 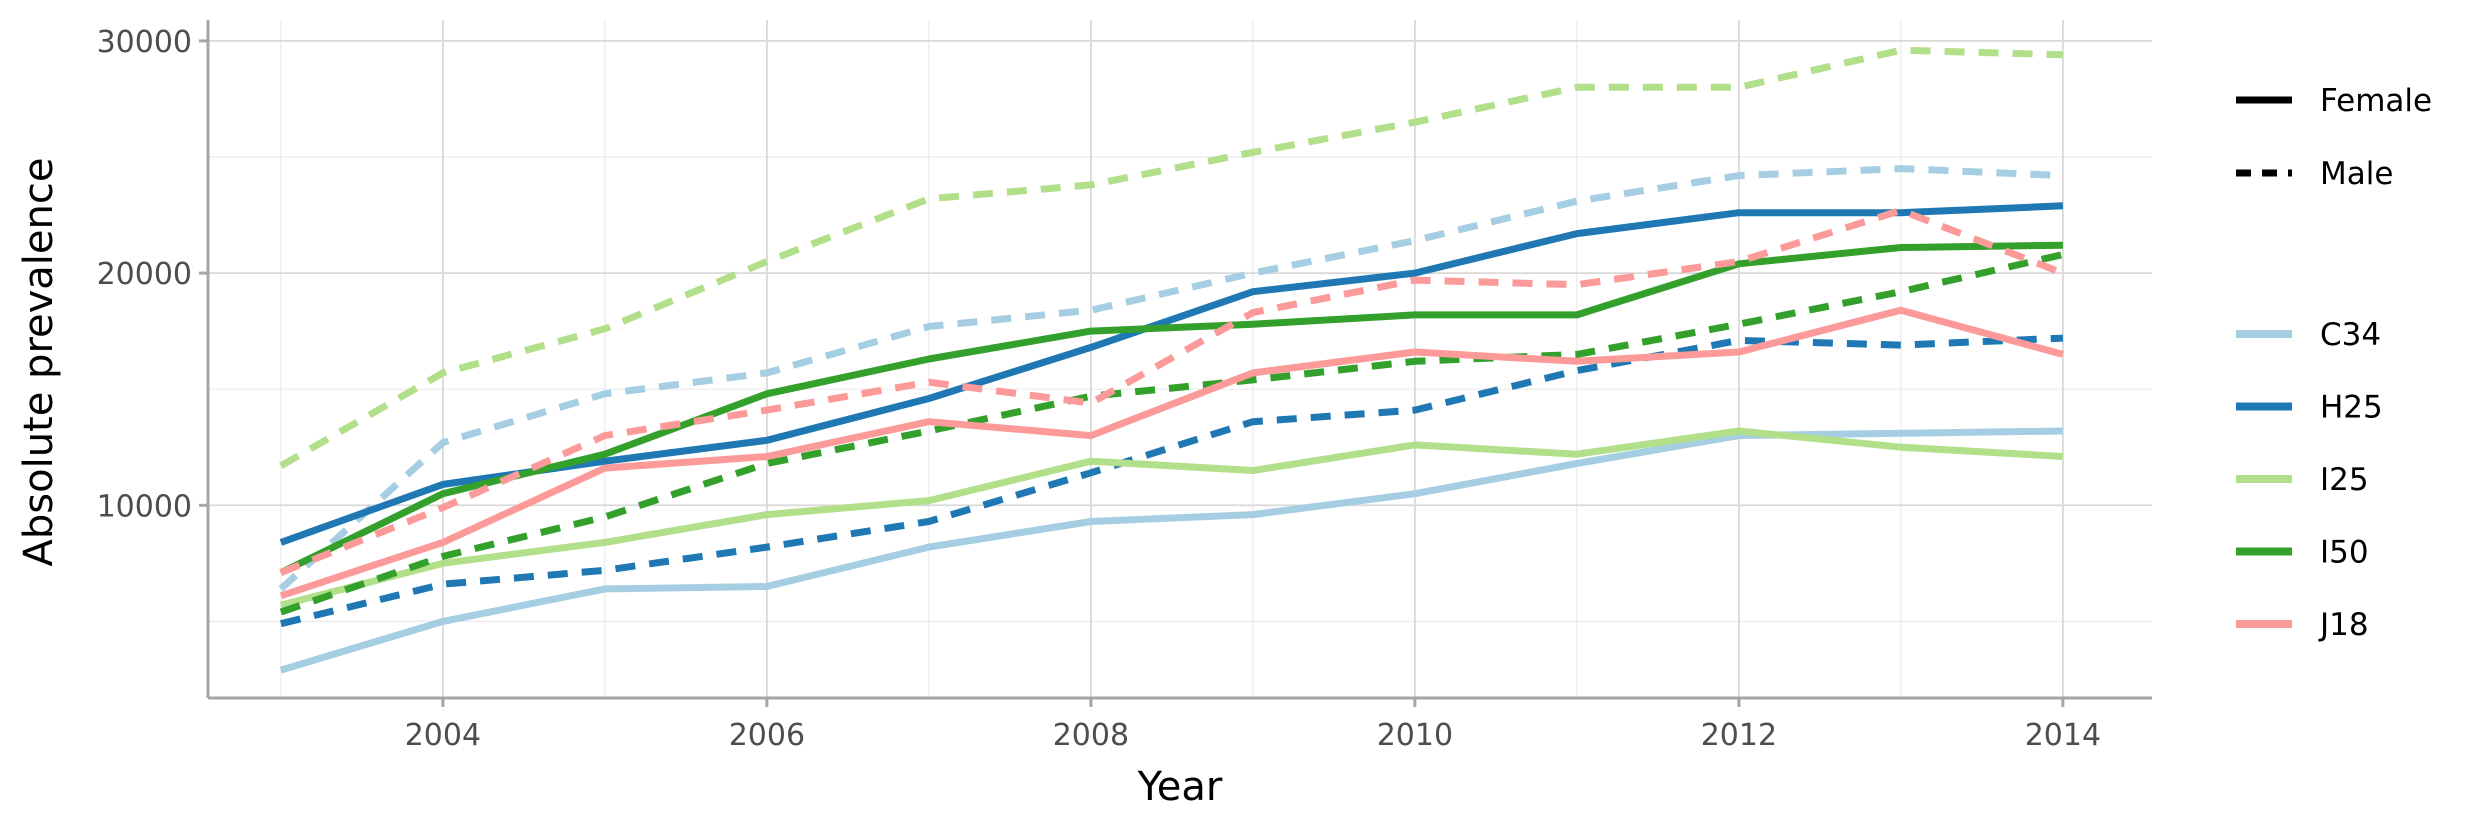 What do you see at coordinates (443, 735) in the screenshot?
I see `x-tick-label: 2004` at bounding box center [443, 735].